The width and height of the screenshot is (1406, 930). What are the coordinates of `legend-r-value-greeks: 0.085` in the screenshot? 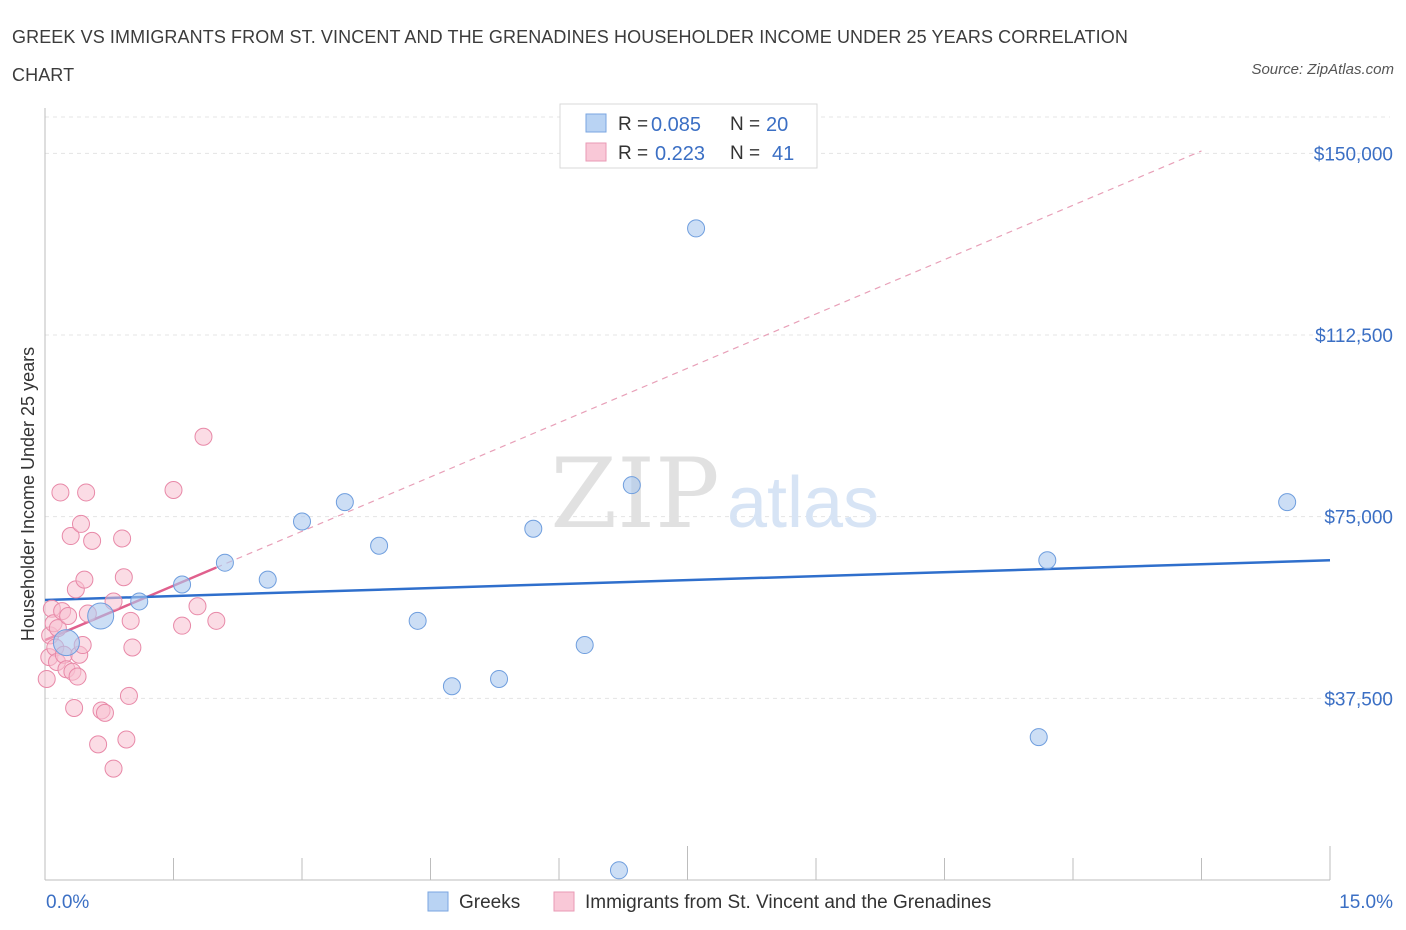 It's located at (676, 125).